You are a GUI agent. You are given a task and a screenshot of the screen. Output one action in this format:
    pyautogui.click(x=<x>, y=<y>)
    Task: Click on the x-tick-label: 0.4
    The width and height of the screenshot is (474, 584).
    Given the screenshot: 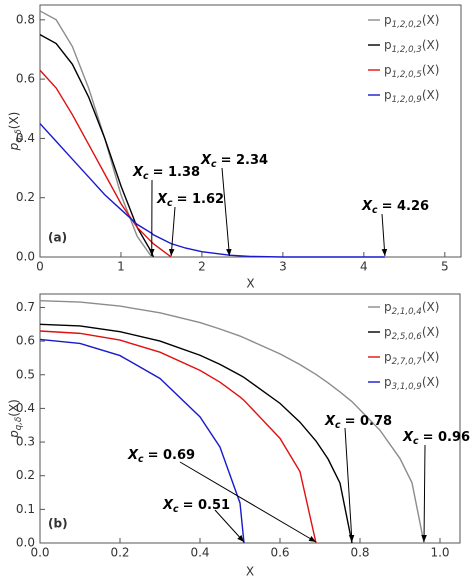 What is the action you would take?
    pyautogui.click(x=199, y=553)
    